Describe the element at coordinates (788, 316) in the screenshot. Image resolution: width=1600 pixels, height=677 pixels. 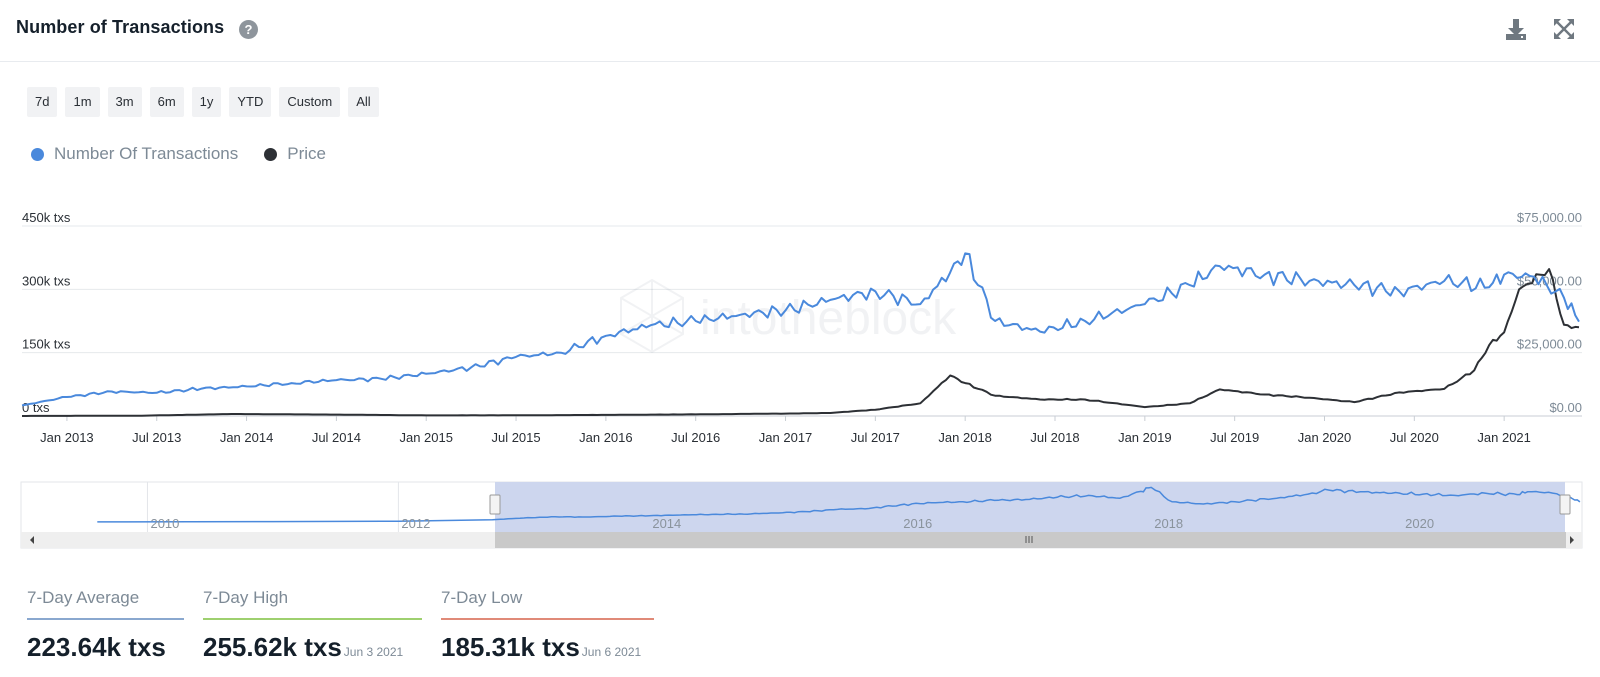
I see `intotheblock-watermark: intotheblock` at that location.